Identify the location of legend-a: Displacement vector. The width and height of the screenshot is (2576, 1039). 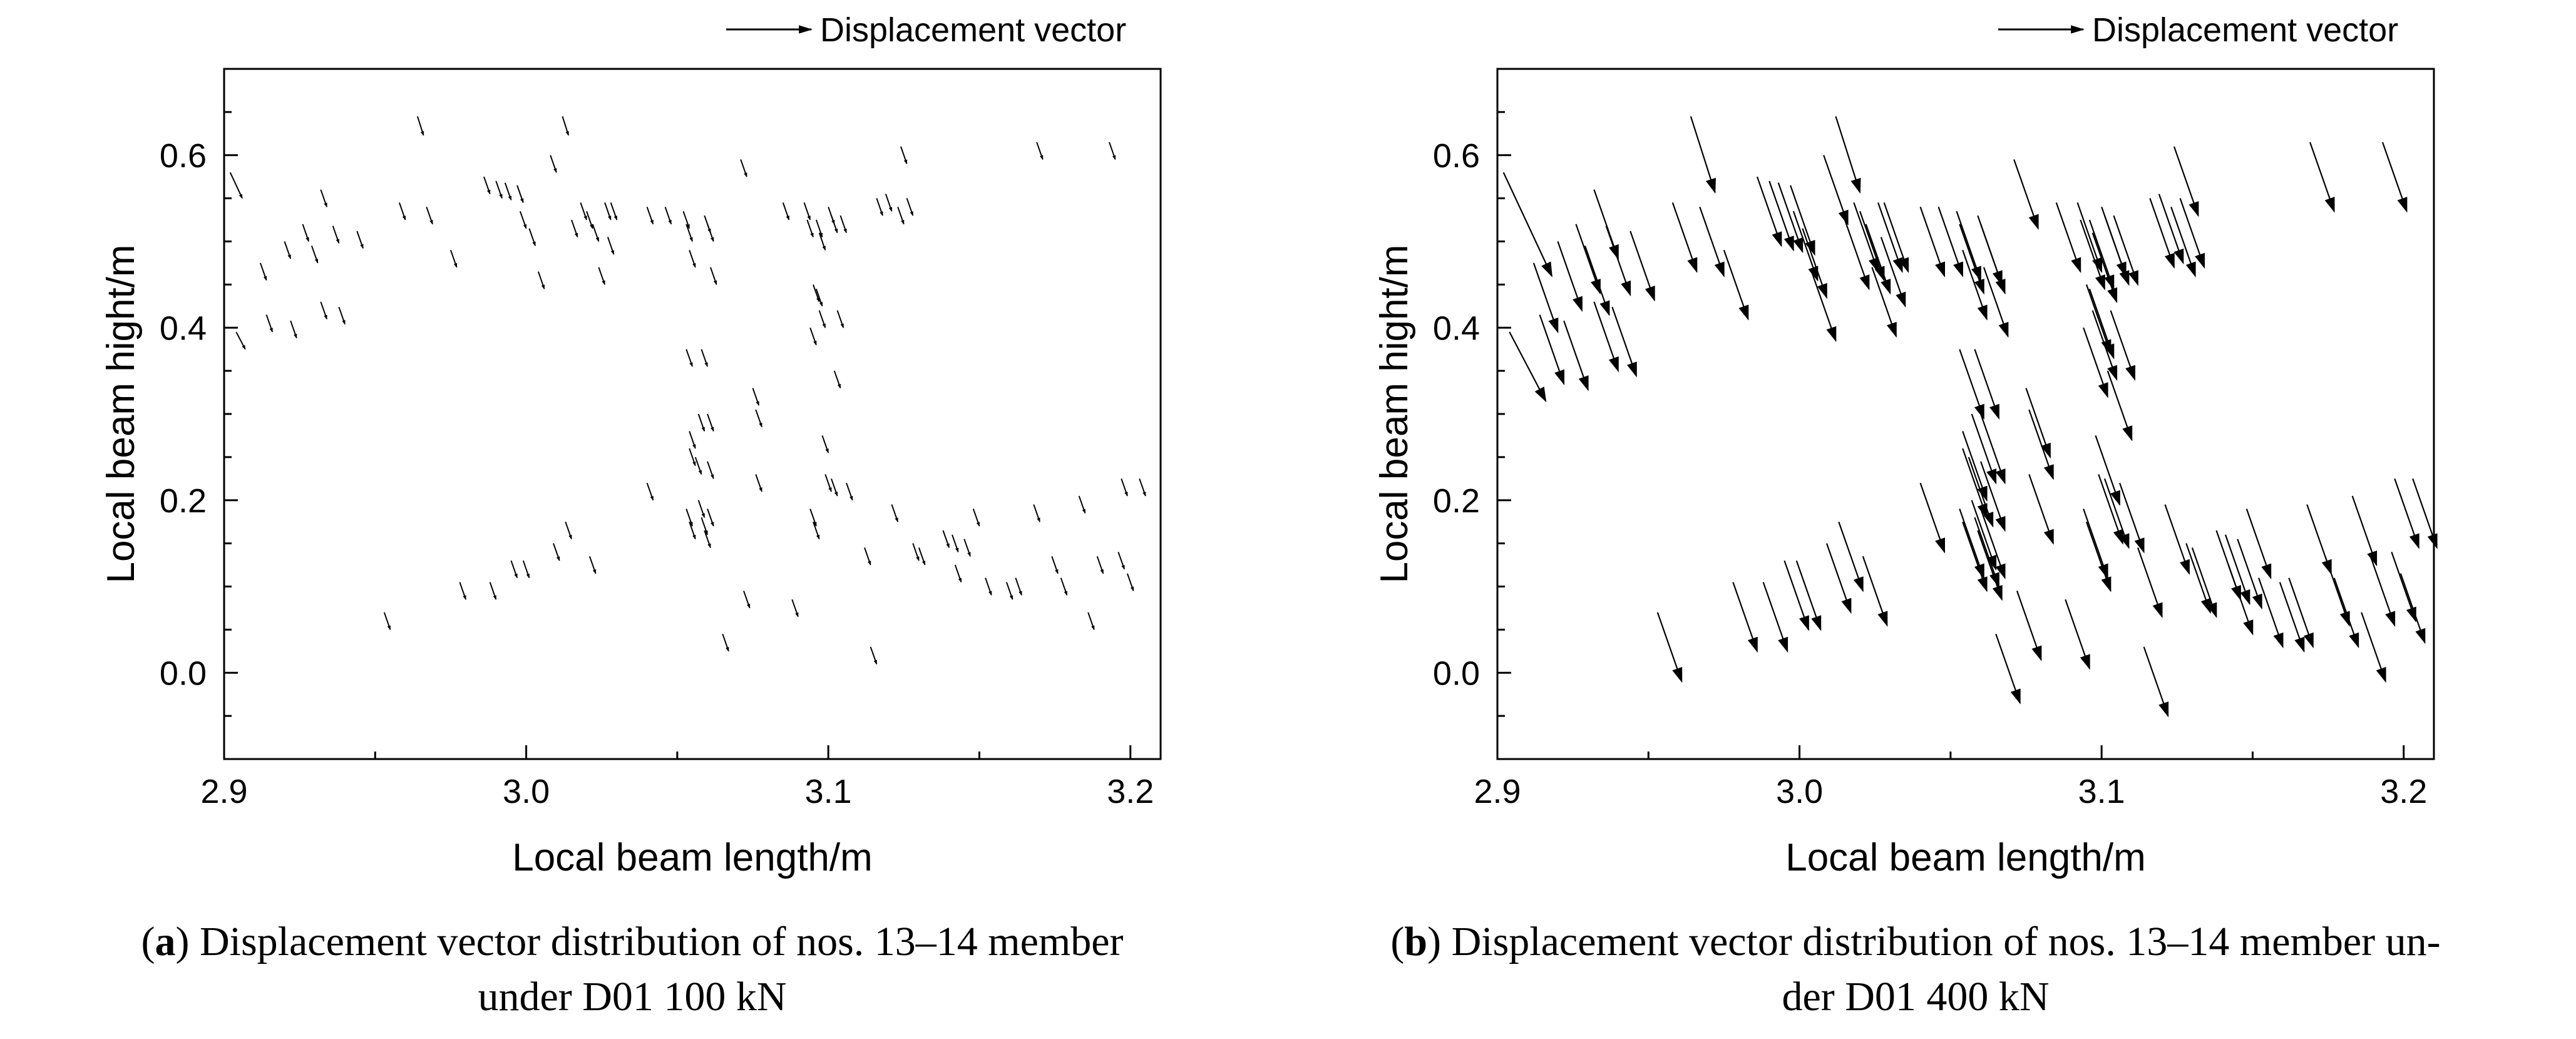
(926, 30).